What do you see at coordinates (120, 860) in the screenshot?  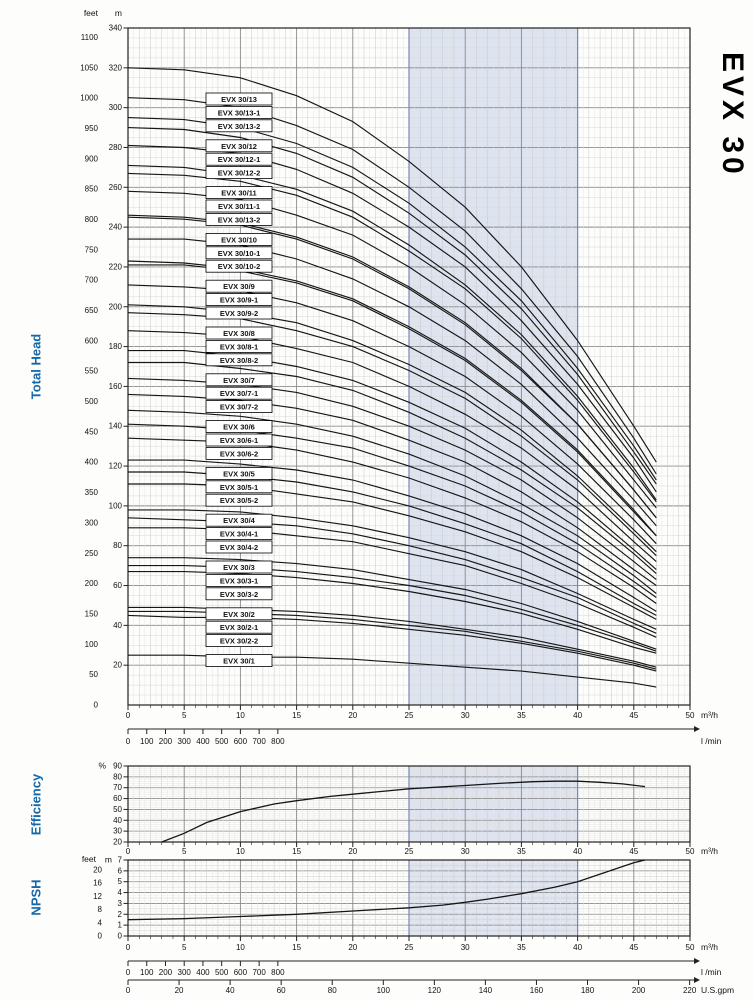 I see `svg-text: 7` at bounding box center [120, 860].